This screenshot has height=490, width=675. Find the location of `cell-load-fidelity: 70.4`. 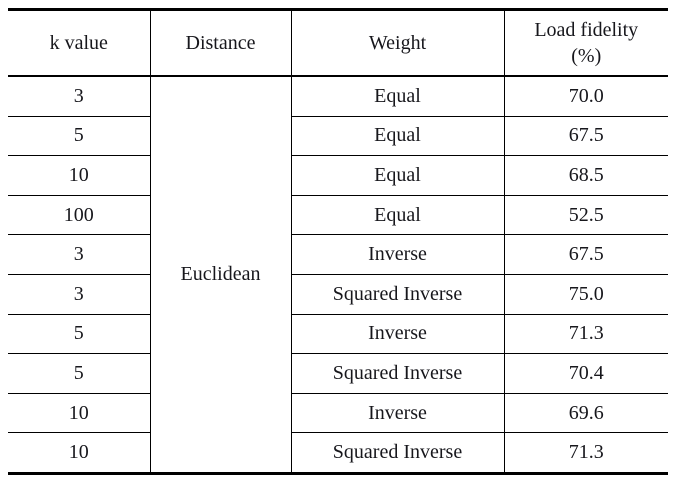

cell-load-fidelity: 70.4 is located at coordinates (586, 373).